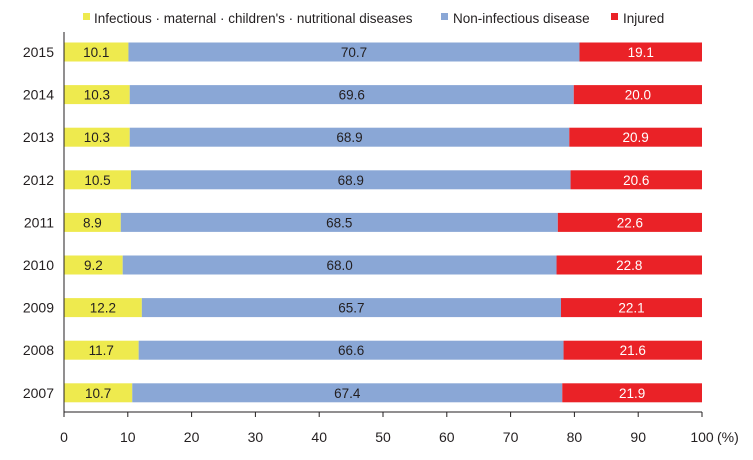 The image size is (753, 460). Describe the element at coordinates (38, 180) in the screenshot. I see `year-label-2012: 2012` at that location.